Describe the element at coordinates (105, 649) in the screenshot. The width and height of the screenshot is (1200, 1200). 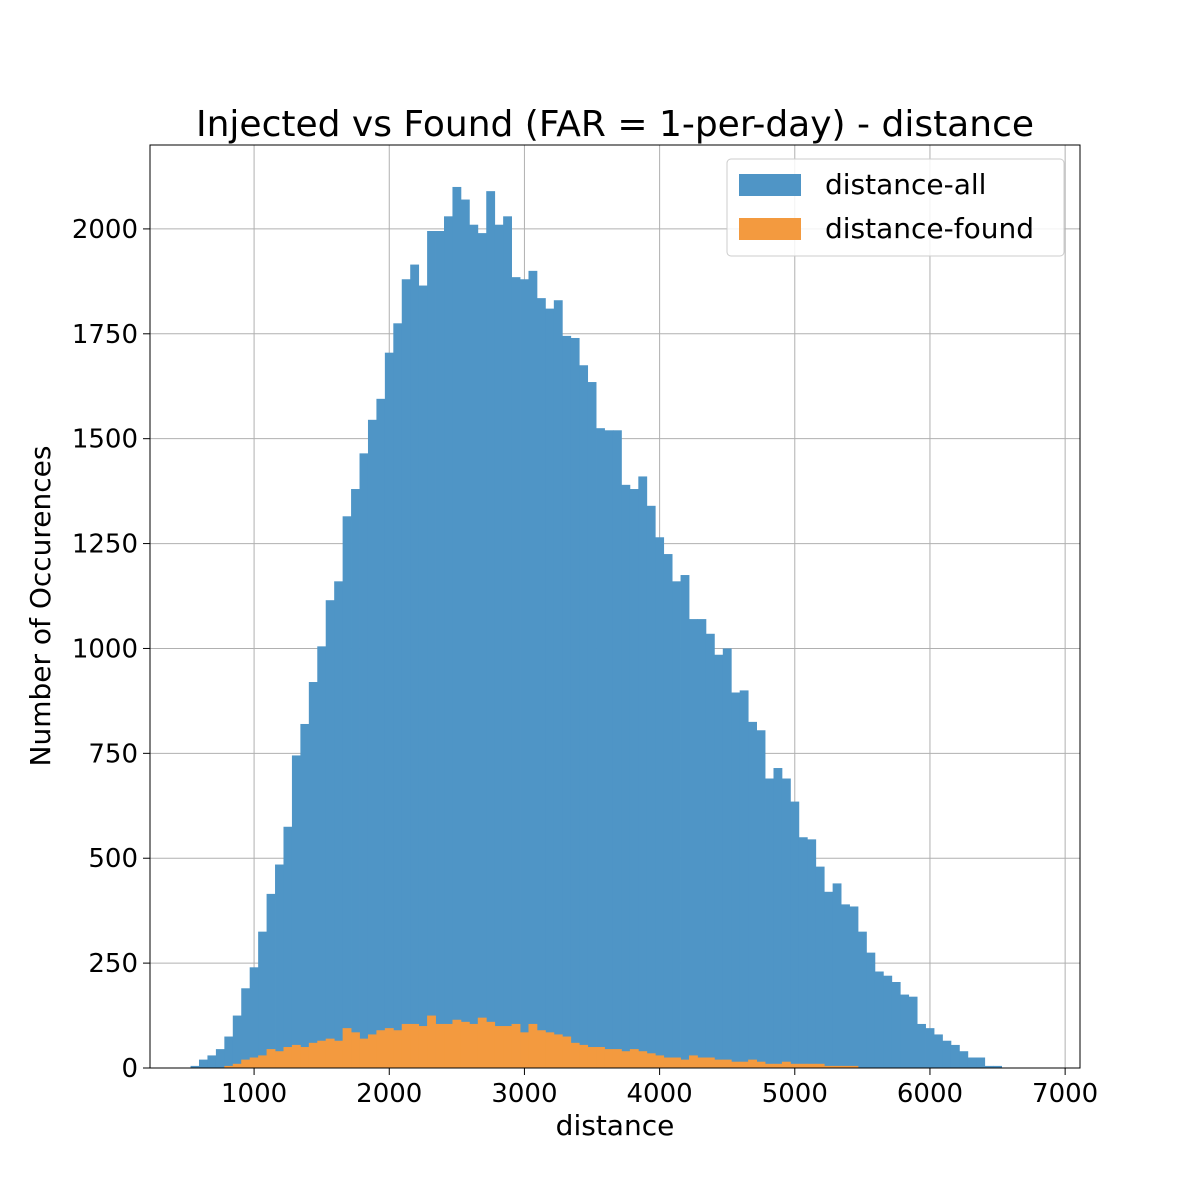
I see `y-tick-label: 1000` at that location.